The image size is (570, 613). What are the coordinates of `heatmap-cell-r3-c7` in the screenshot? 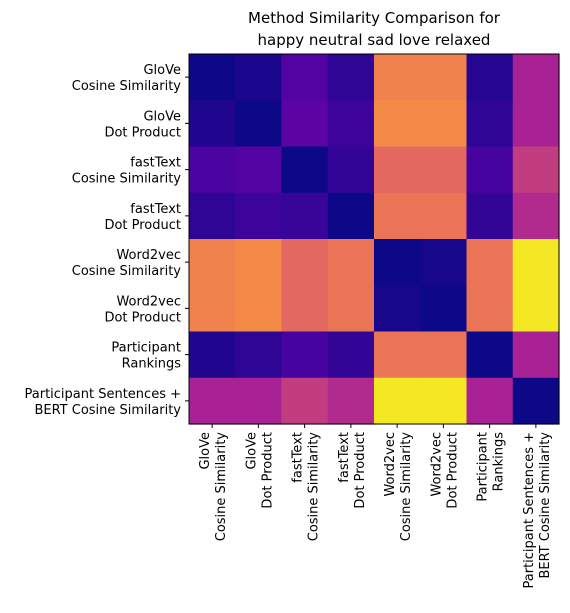 It's located at (536, 216).